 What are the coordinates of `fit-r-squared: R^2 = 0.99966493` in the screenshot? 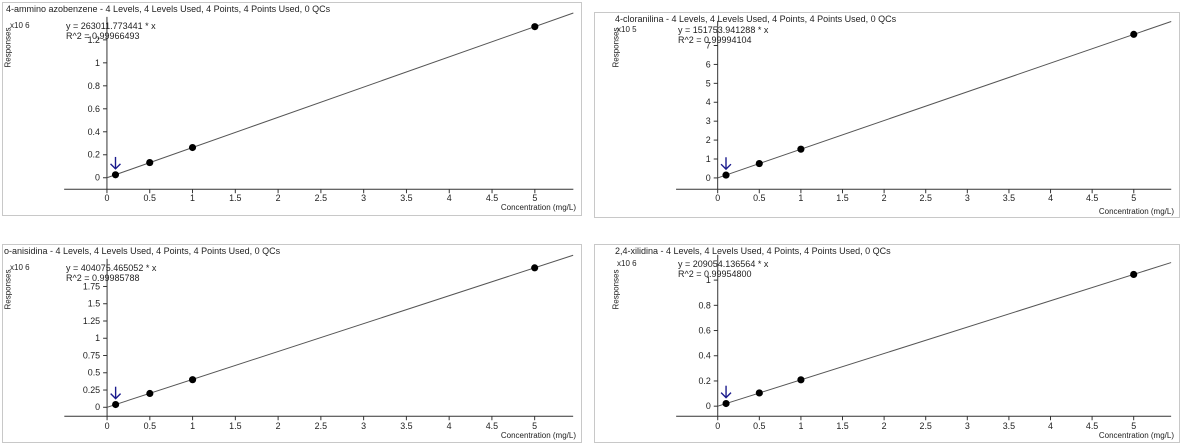 It's located at (103, 36).